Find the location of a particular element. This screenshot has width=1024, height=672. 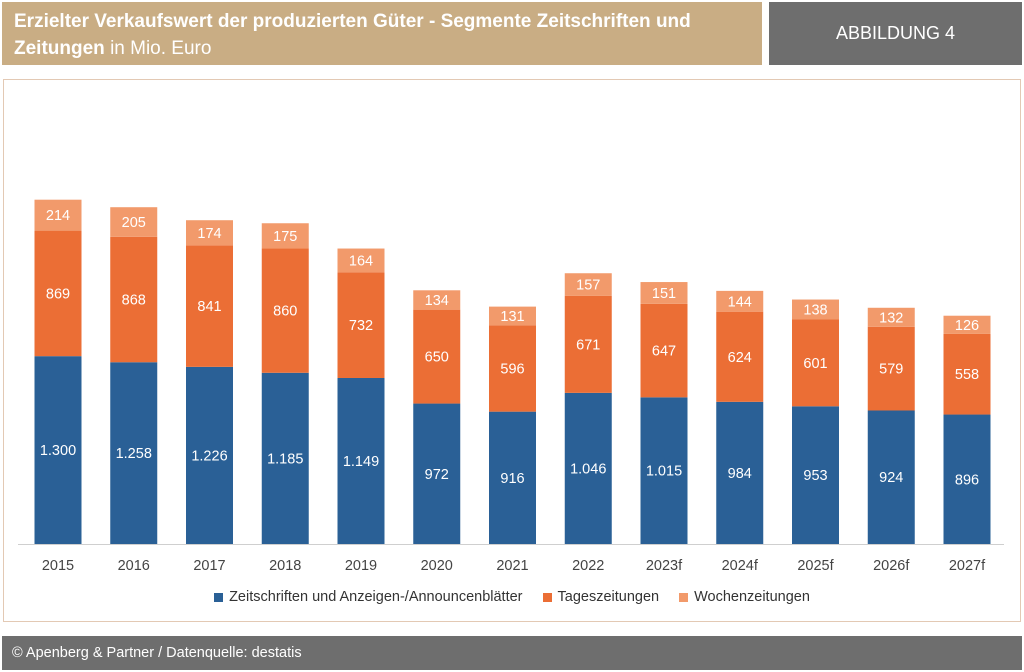

bar-segment-s1-2016 is located at coordinates (134, 299).